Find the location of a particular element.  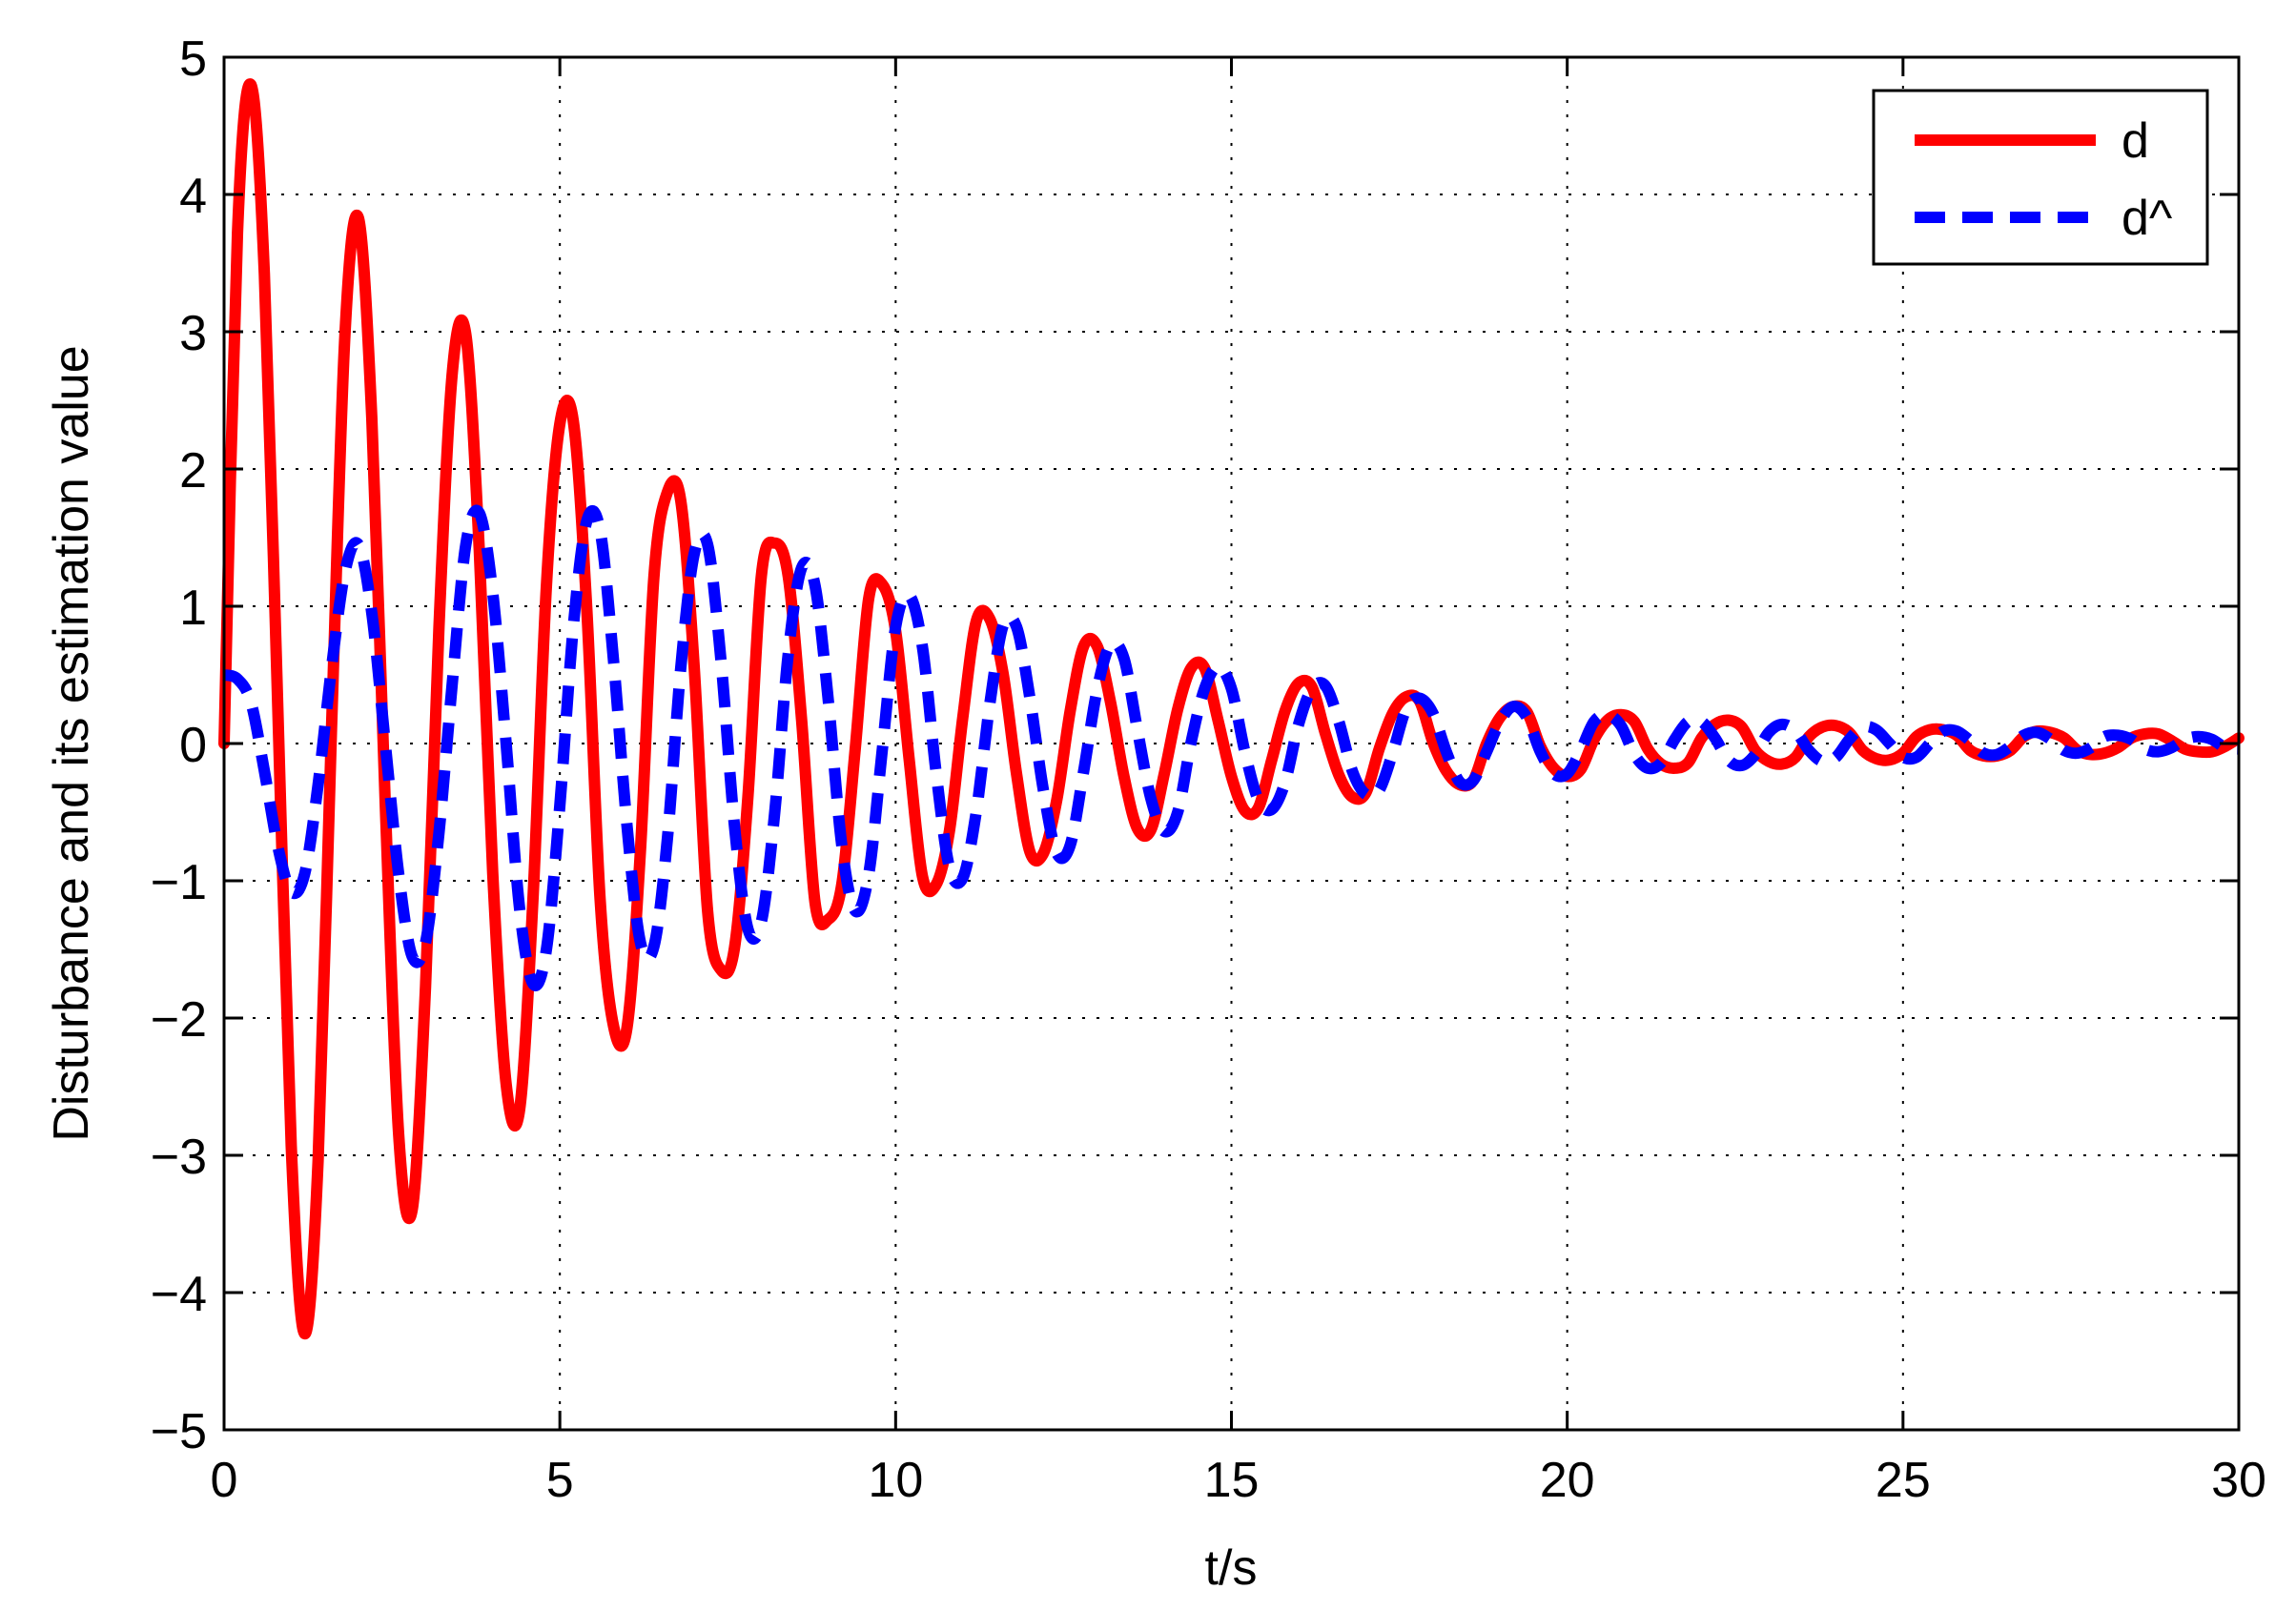

y-tick-label: −5 is located at coordinates (179, 1431).